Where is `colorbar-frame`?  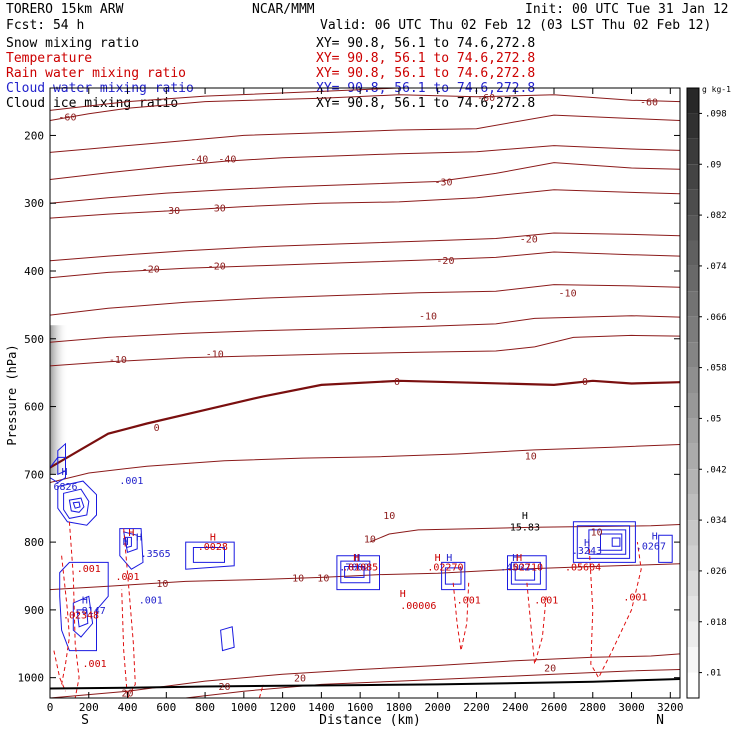 colorbar-frame is located at coordinates (693, 393).